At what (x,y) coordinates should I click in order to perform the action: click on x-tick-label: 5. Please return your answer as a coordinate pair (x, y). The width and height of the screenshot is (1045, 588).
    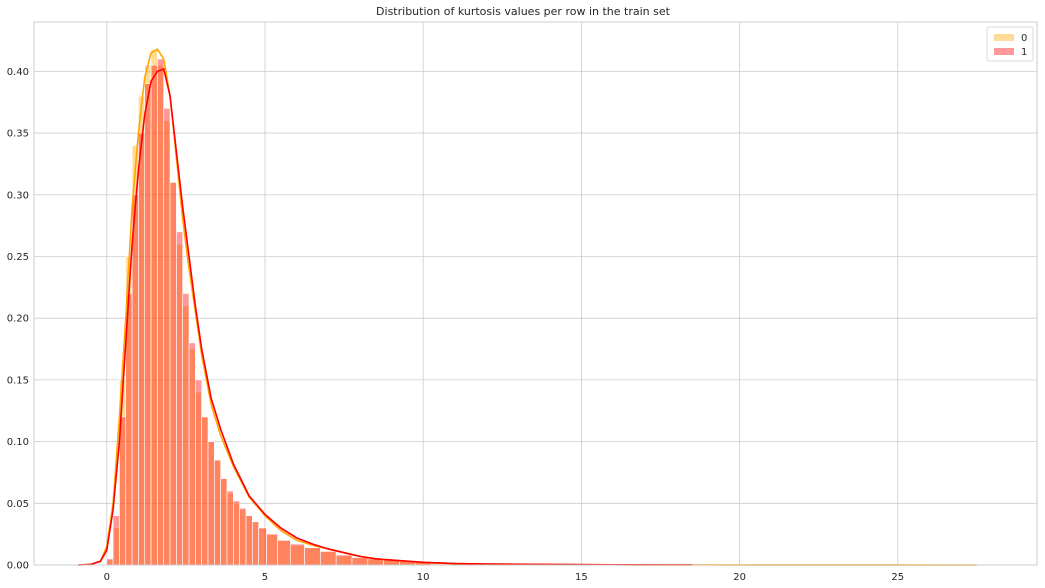
    Looking at the image, I should click on (265, 577).